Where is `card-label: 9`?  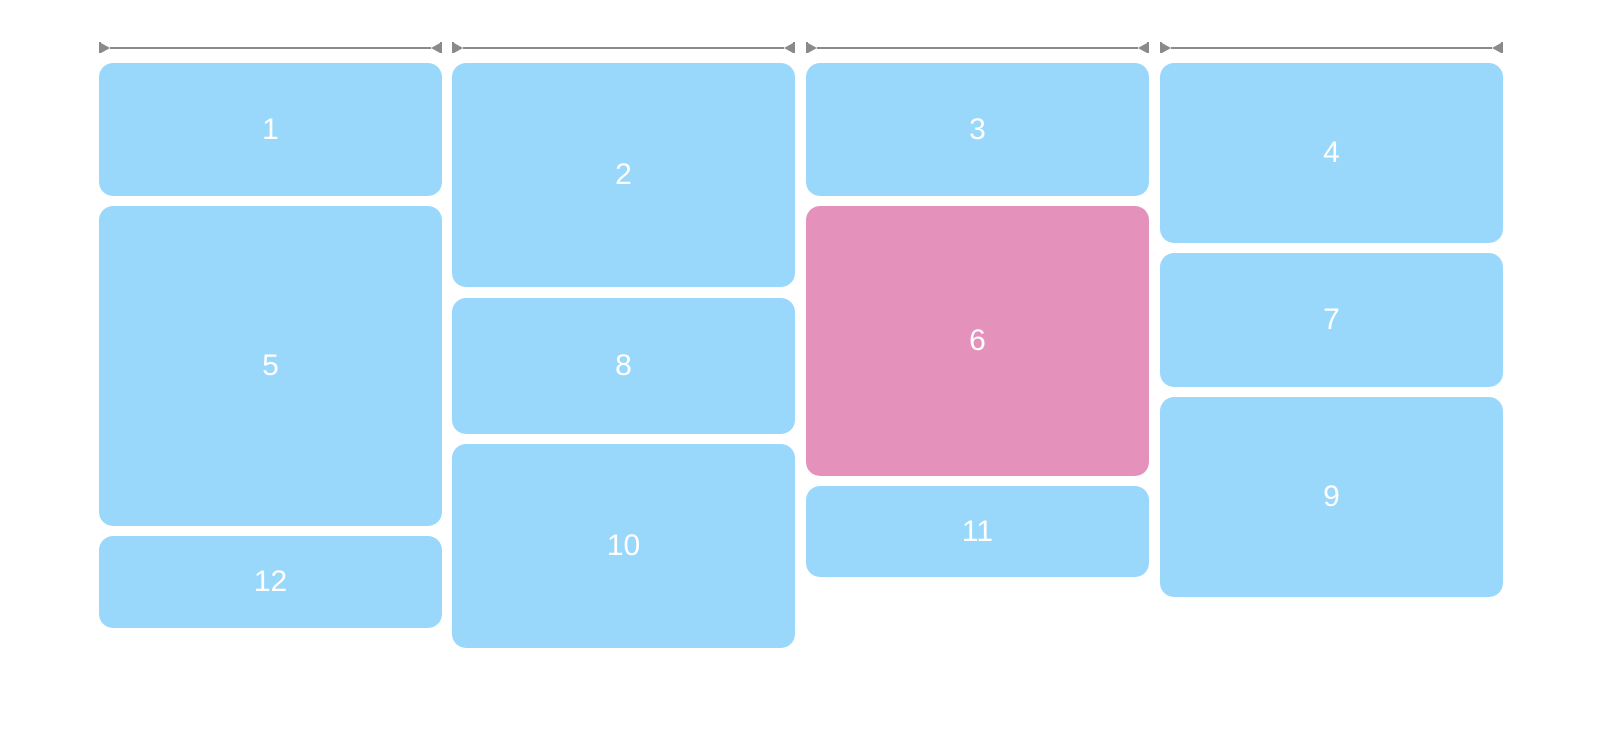 card-label: 9 is located at coordinates (1331, 496).